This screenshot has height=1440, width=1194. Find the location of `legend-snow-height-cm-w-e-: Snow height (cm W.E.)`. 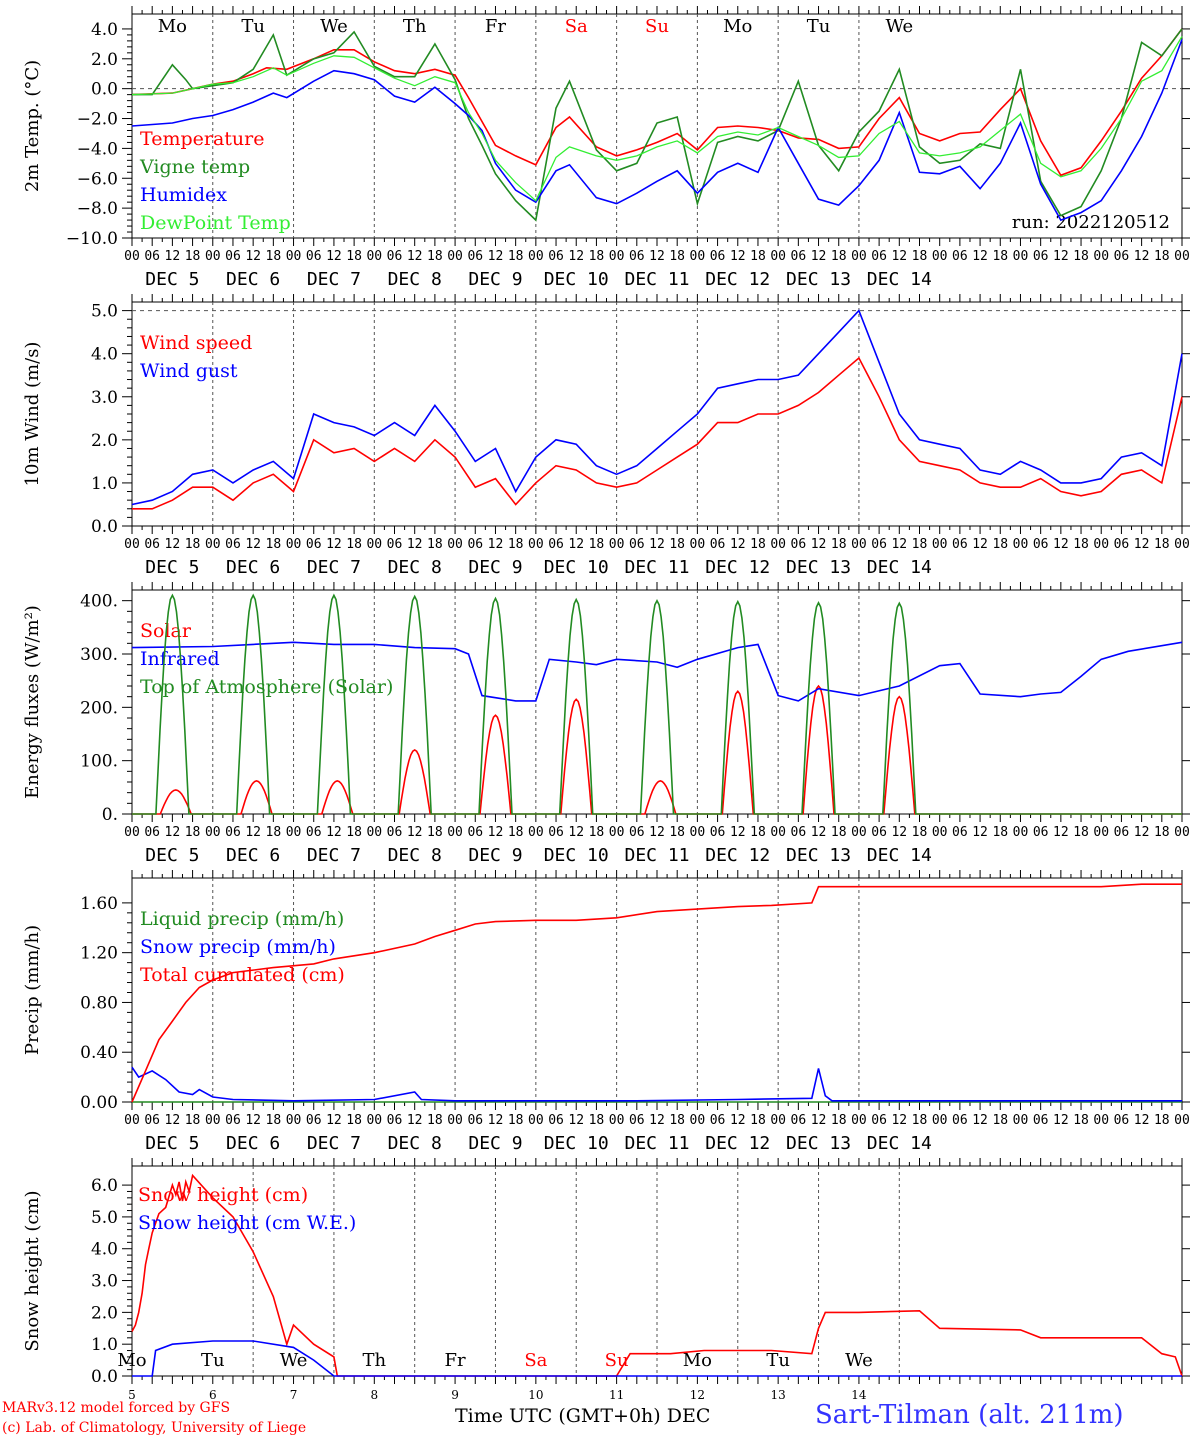

legend-snow-height-cm-w-e-: Snow height (cm W.E.) is located at coordinates (247, 1223).